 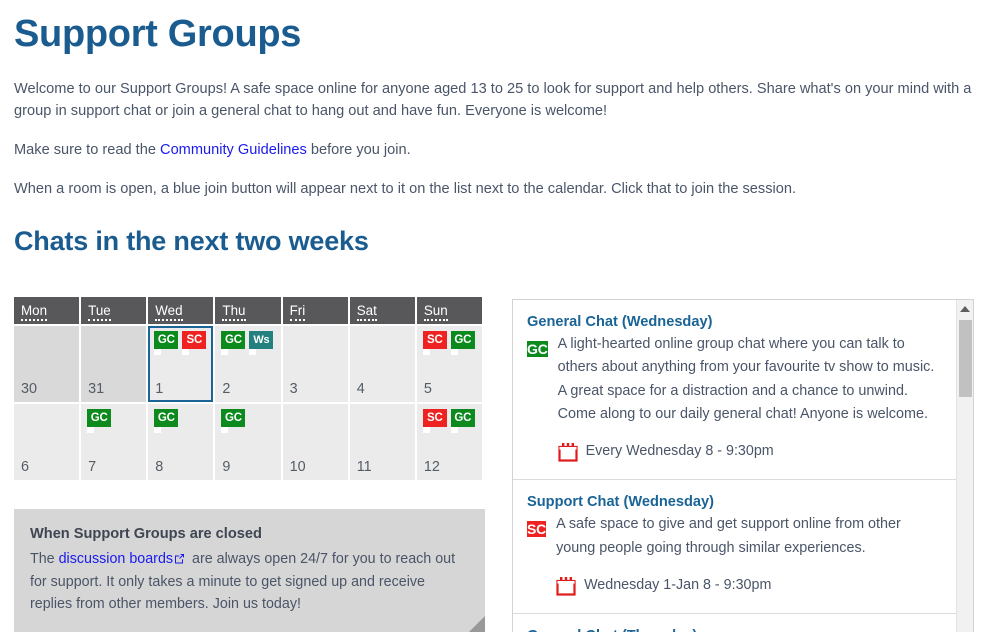 What do you see at coordinates (248, 343) in the screenshot?
I see `day-badges: GC Ws` at bounding box center [248, 343].